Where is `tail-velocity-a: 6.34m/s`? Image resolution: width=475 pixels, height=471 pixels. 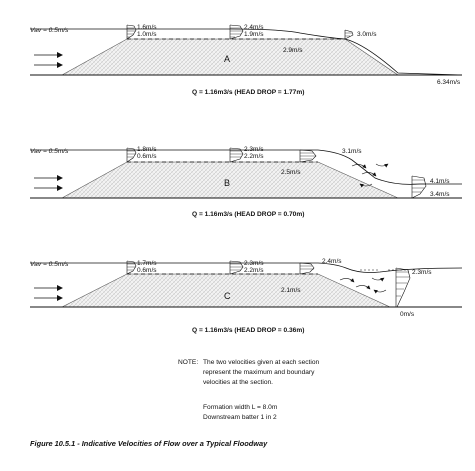
tail-velocity-a: 6.34m/s is located at coordinates (449, 82).